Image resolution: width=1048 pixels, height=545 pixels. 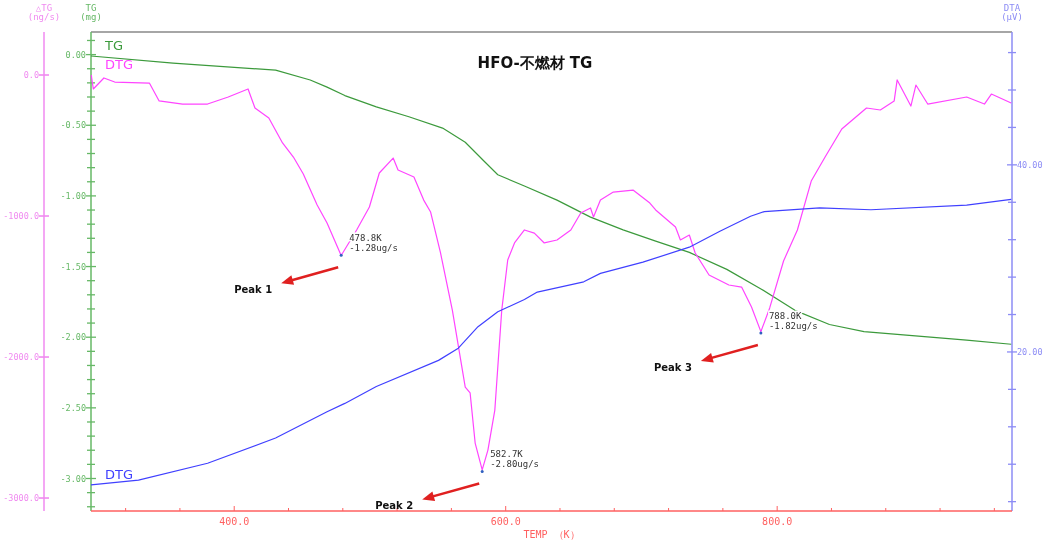 What do you see at coordinates (21, 357) in the screenshot?
I see `y3-tick-label: -2000.0` at bounding box center [21, 357].